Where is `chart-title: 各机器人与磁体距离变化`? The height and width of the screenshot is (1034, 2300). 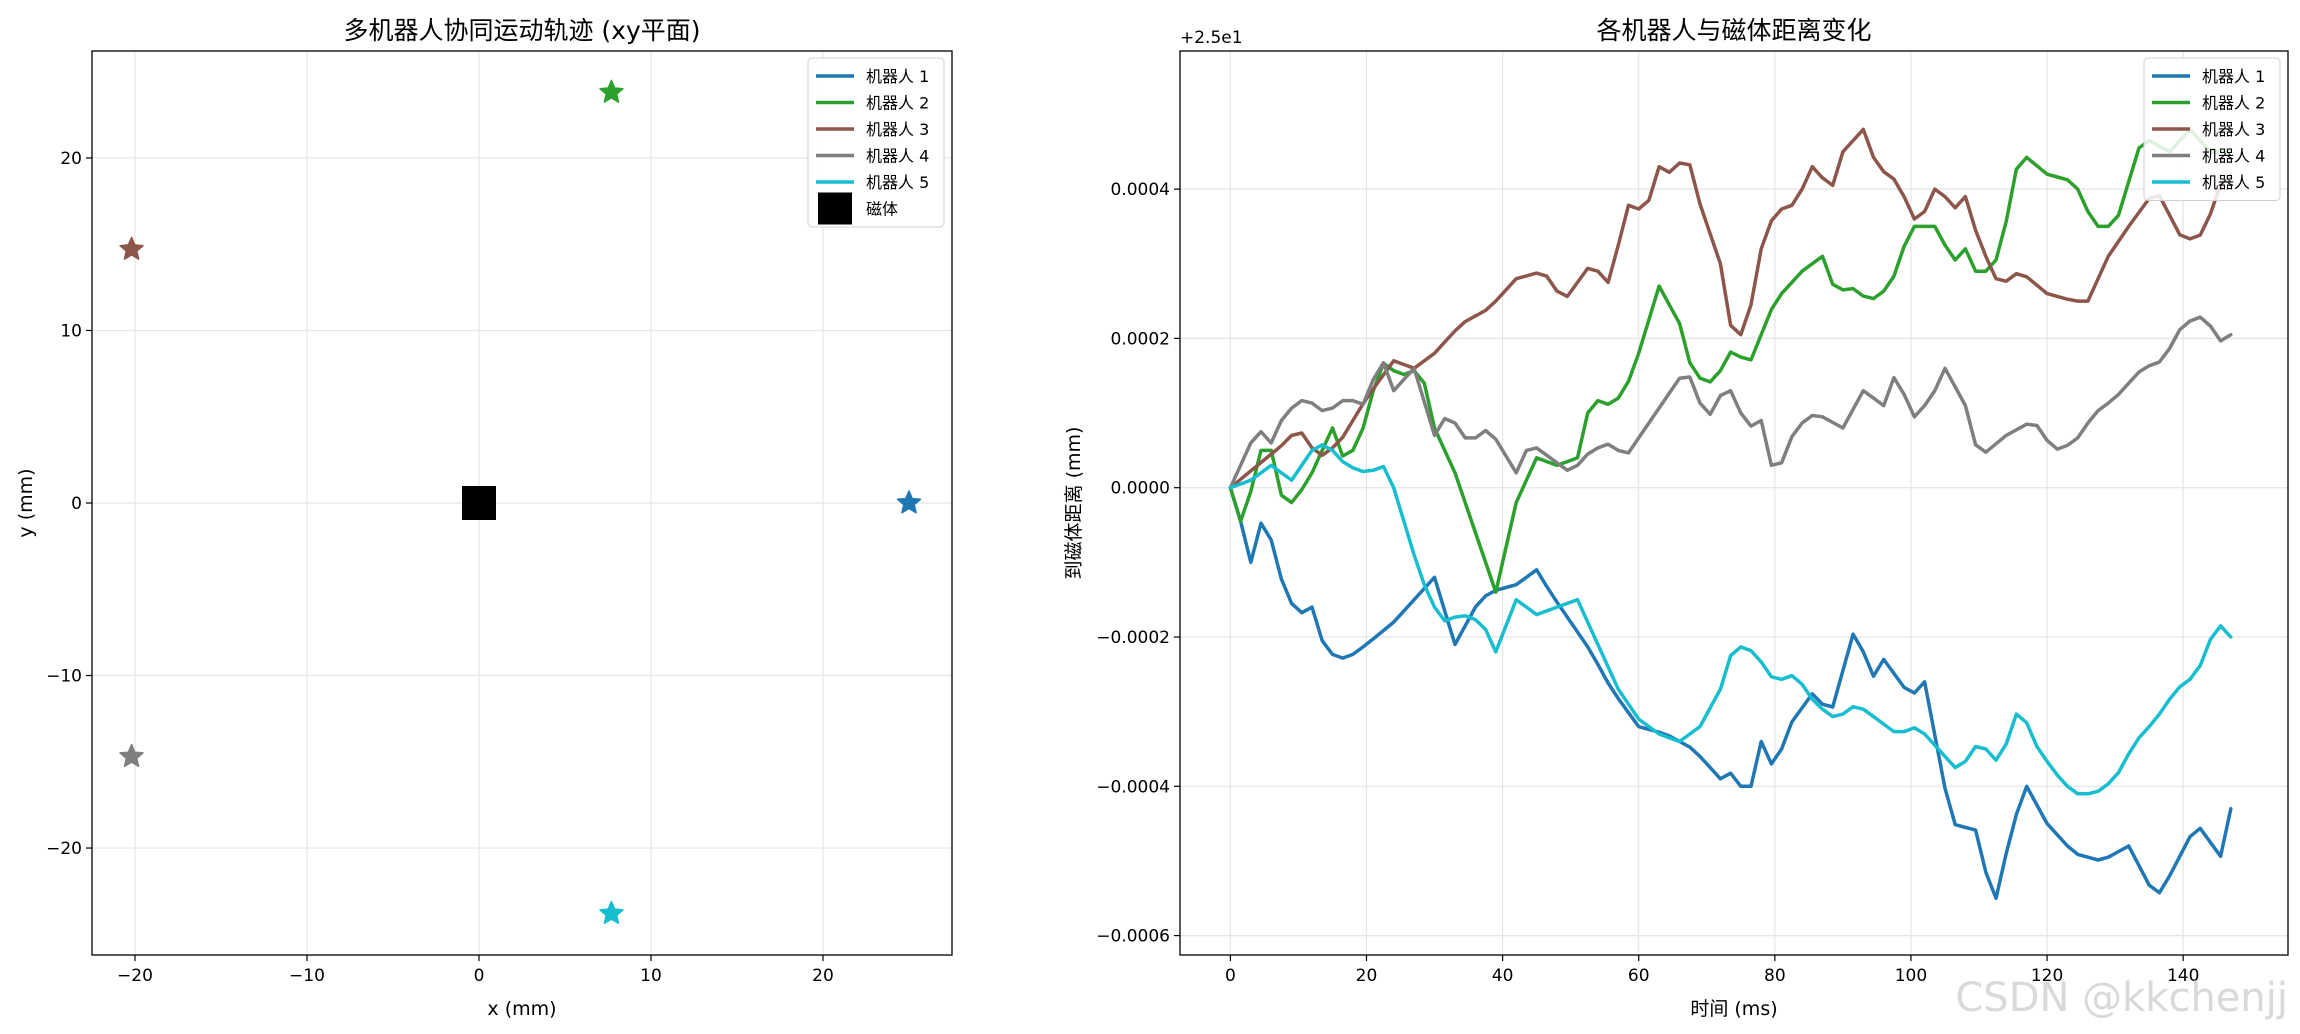
chart-title: 各机器人与磁体距离变化 is located at coordinates (1733, 30).